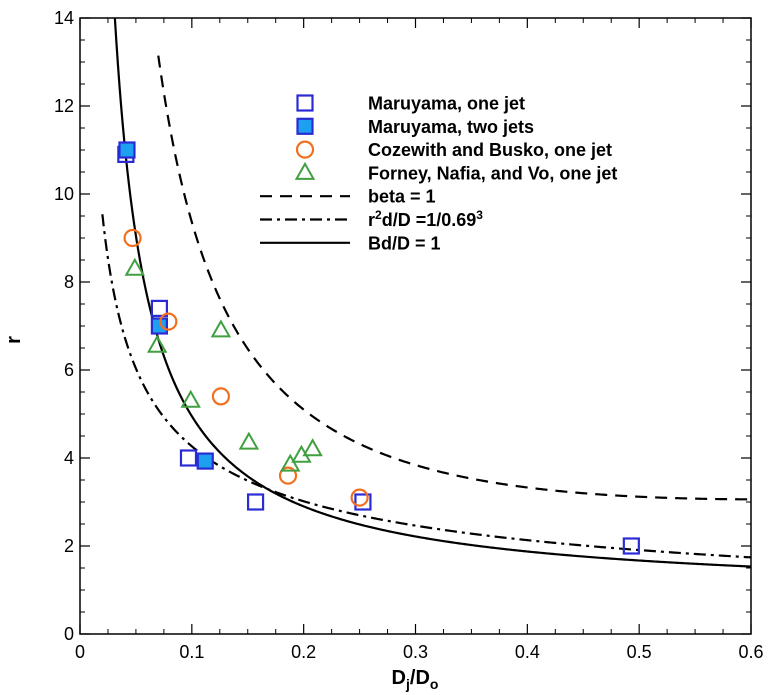  What do you see at coordinates (479, 215) in the screenshot?
I see `legend-label-sup: 3` at bounding box center [479, 215].